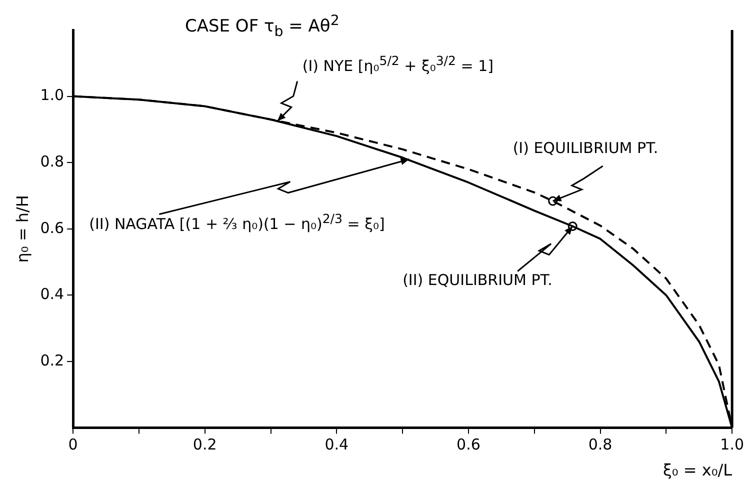  What do you see at coordinates (52, 294) in the screenshot?
I see `y-tick-label: 0.4` at bounding box center [52, 294].